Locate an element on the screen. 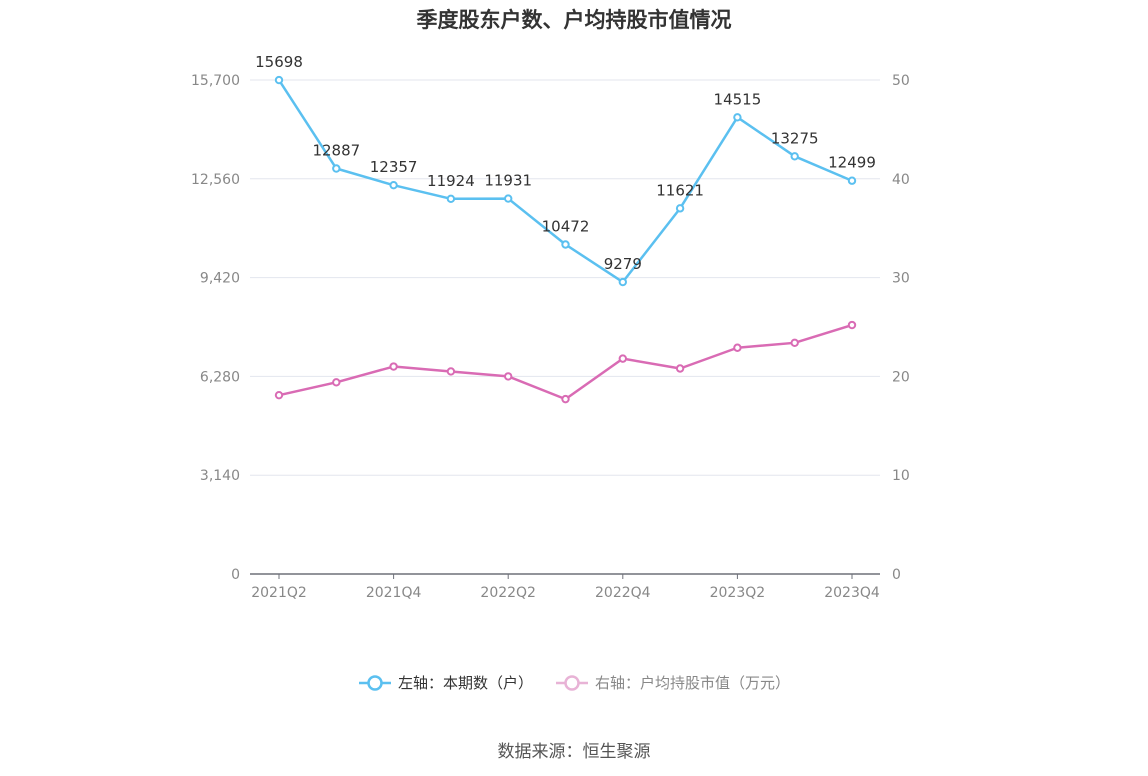 The image size is (1148, 776). data-label: 10472 is located at coordinates (566, 226).